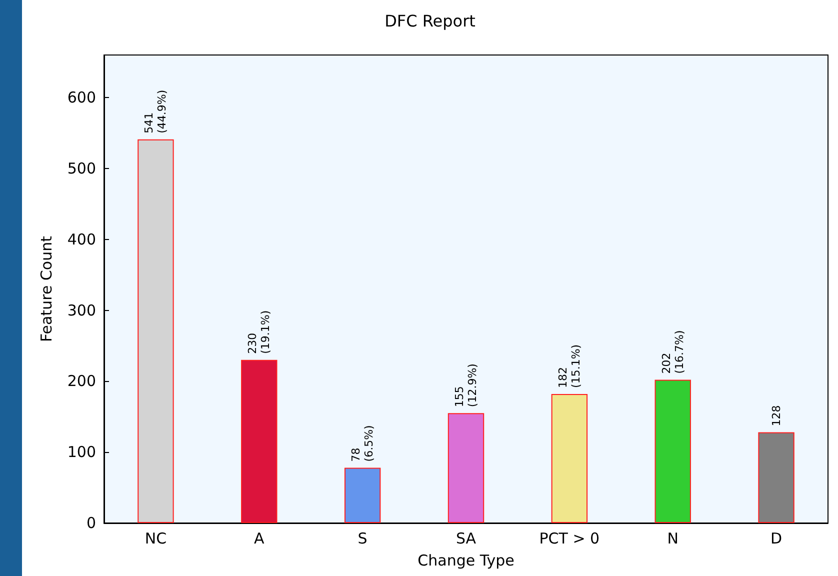 The image size is (838, 576). I want to click on y-axis-title: Feature Count, so click(47, 289).